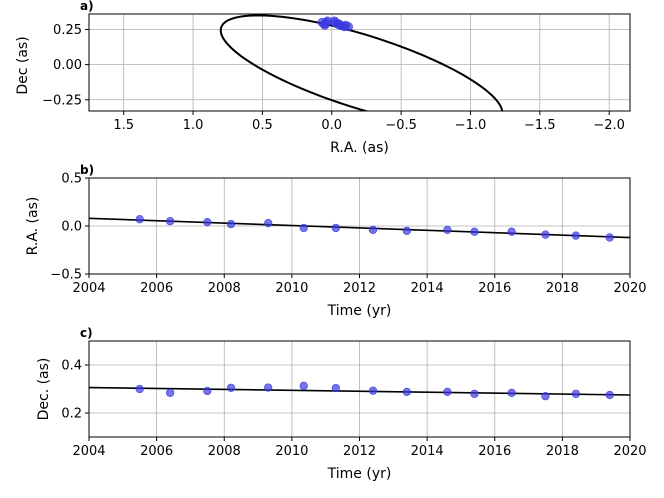 This screenshot has width=664, height=498. Describe the element at coordinates (471, 125) in the screenshot. I see `panel-a-xtick-label: −1.0` at that location.